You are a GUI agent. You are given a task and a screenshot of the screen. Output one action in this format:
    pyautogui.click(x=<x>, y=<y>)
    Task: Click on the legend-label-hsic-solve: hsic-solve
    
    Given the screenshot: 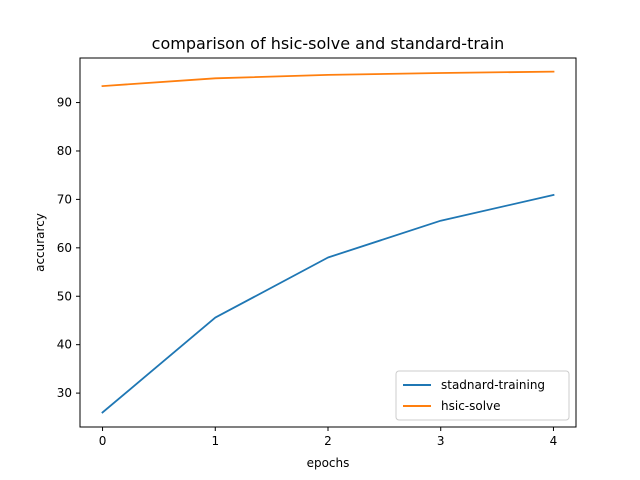 What is the action you would take?
    pyautogui.click(x=471, y=406)
    